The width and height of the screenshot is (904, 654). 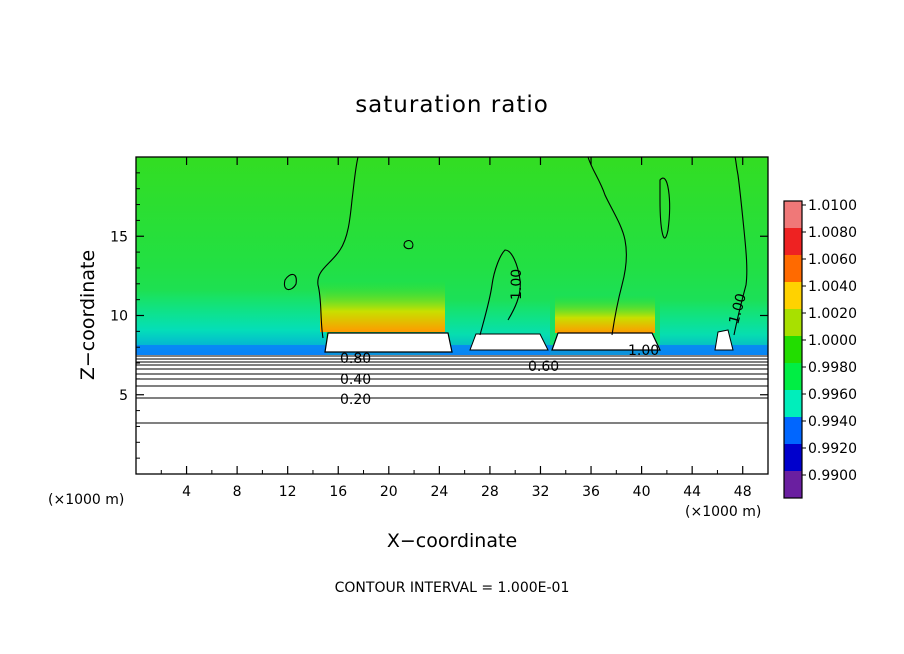 I want to click on y-axis-label: Z−coordinate, so click(x=88, y=315).